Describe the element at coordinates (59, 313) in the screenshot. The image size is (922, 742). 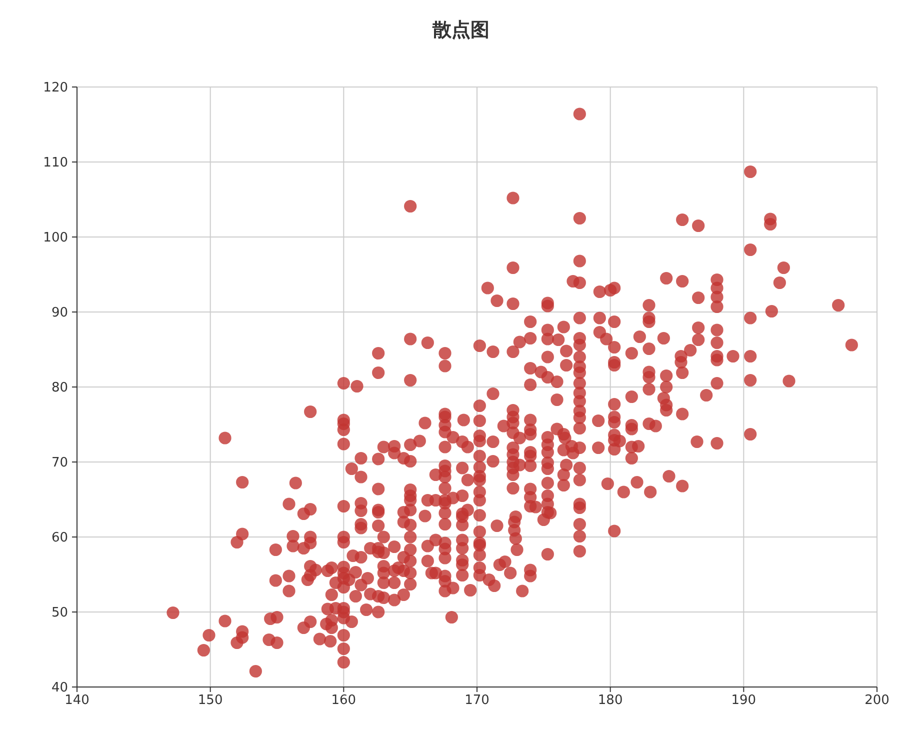
I see `y-tick-label: 90` at that location.